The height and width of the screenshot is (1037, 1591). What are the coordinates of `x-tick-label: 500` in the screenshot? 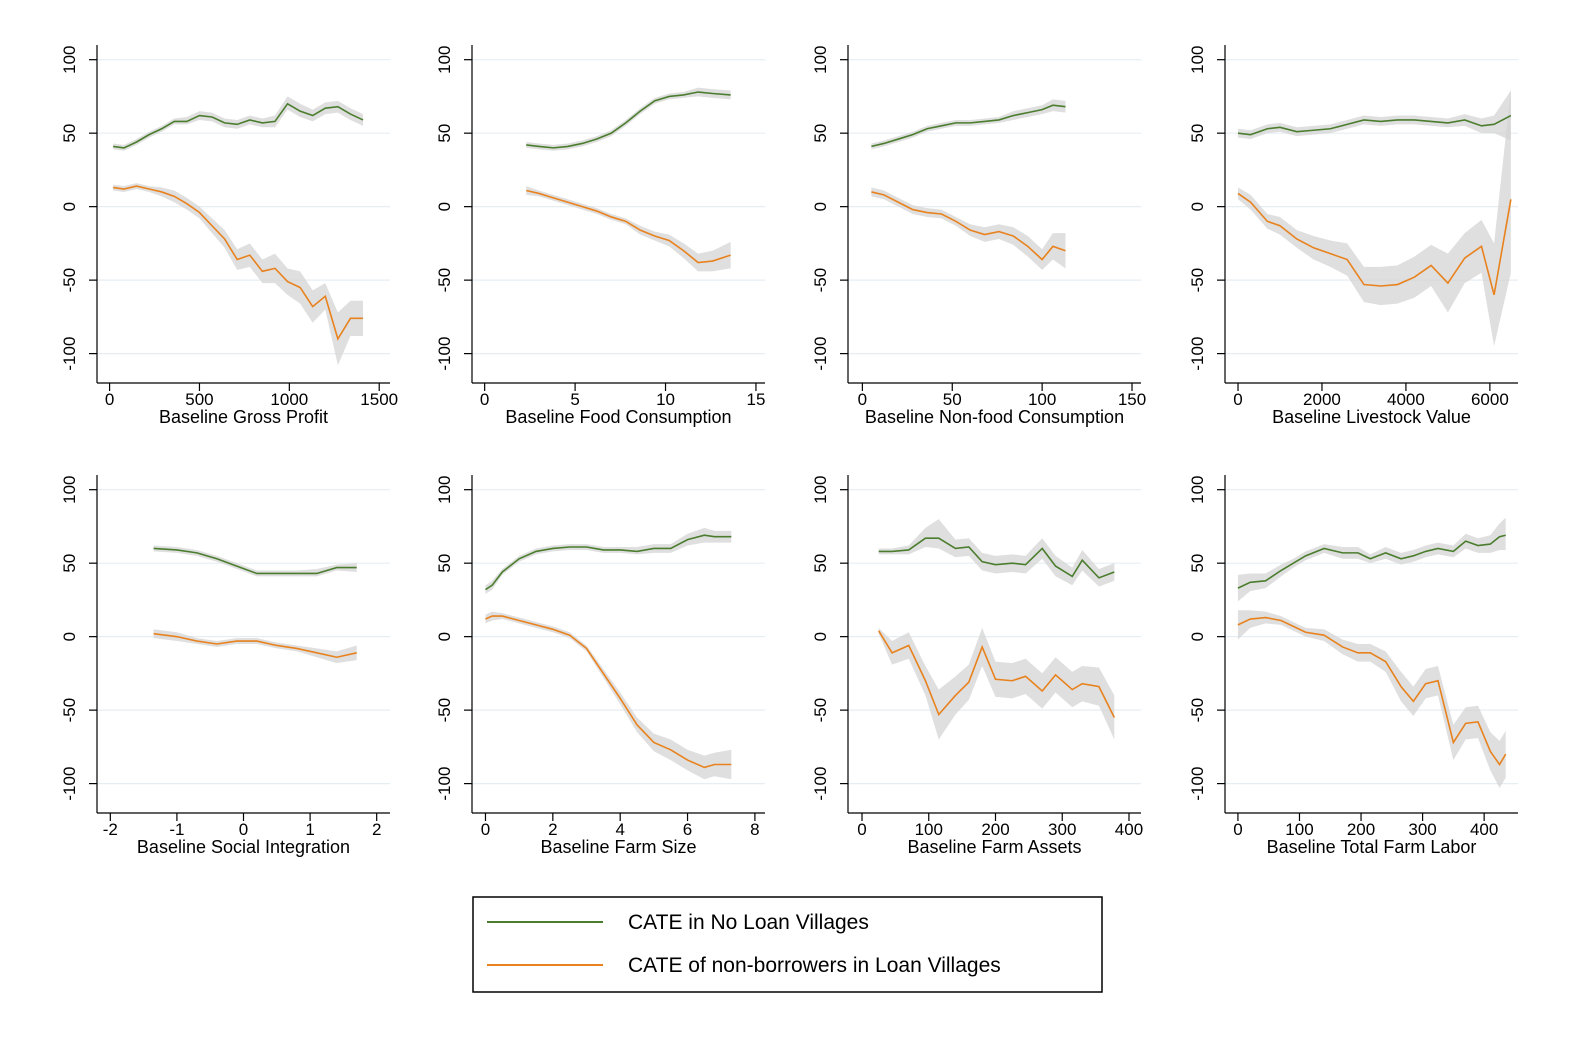 It's located at (199, 399).